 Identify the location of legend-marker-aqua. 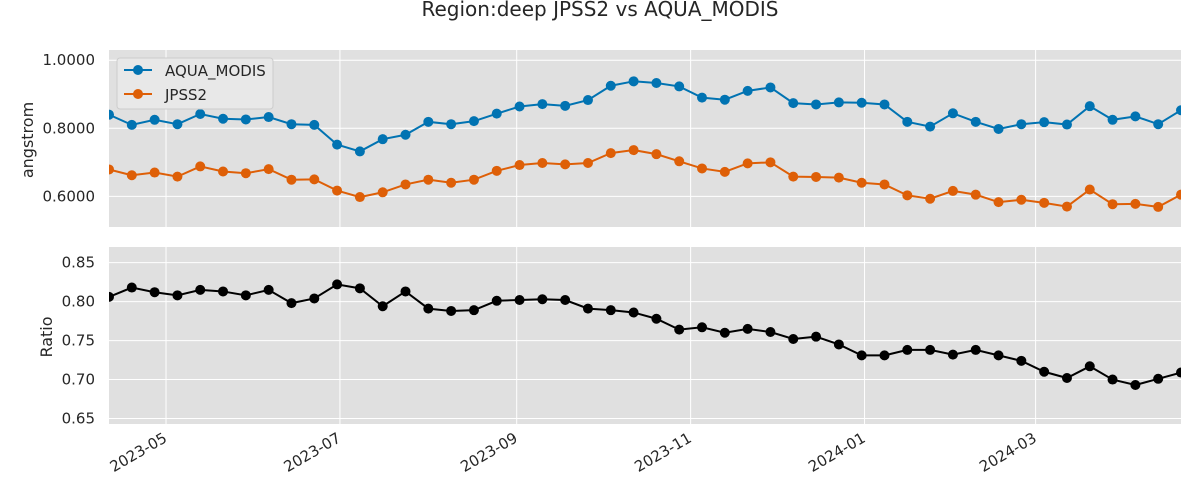
(138, 70).